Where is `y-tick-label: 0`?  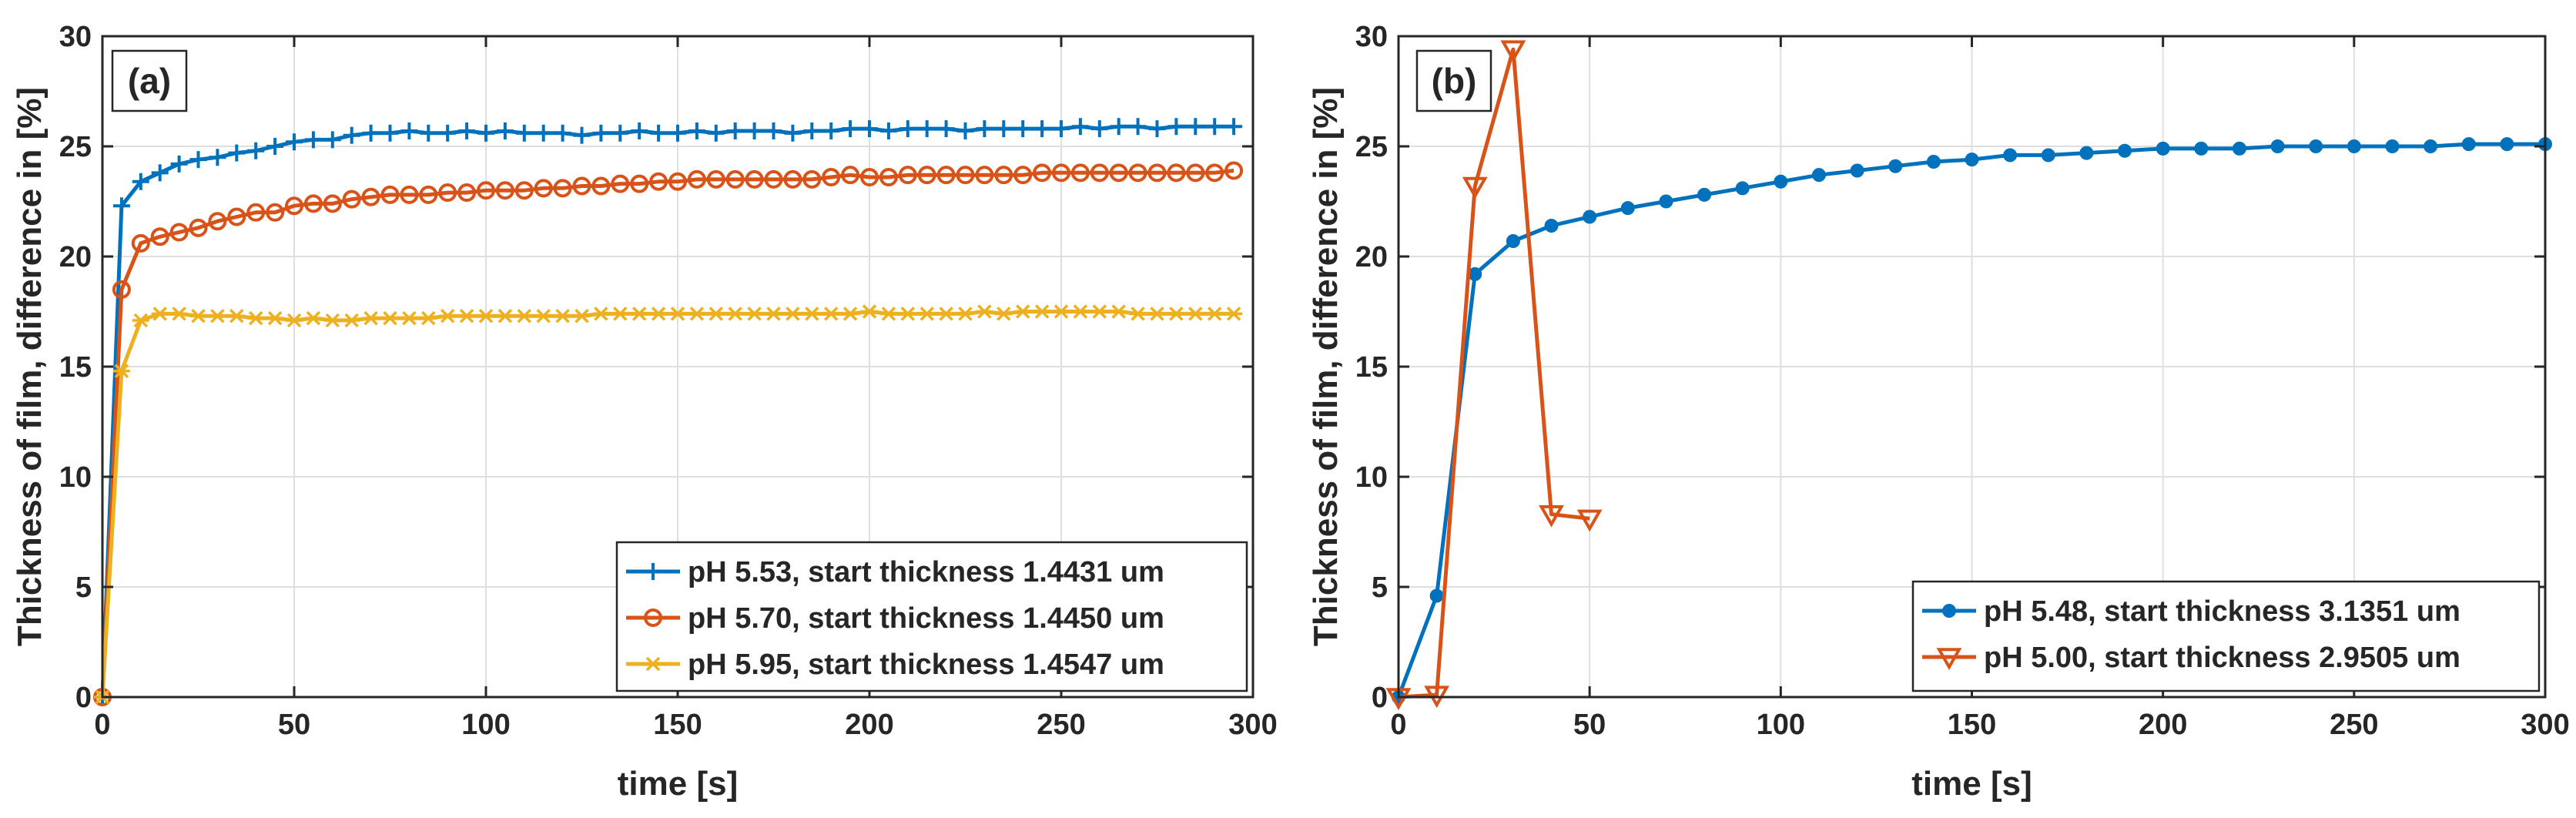 y-tick-label: 0 is located at coordinates (1380, 698).